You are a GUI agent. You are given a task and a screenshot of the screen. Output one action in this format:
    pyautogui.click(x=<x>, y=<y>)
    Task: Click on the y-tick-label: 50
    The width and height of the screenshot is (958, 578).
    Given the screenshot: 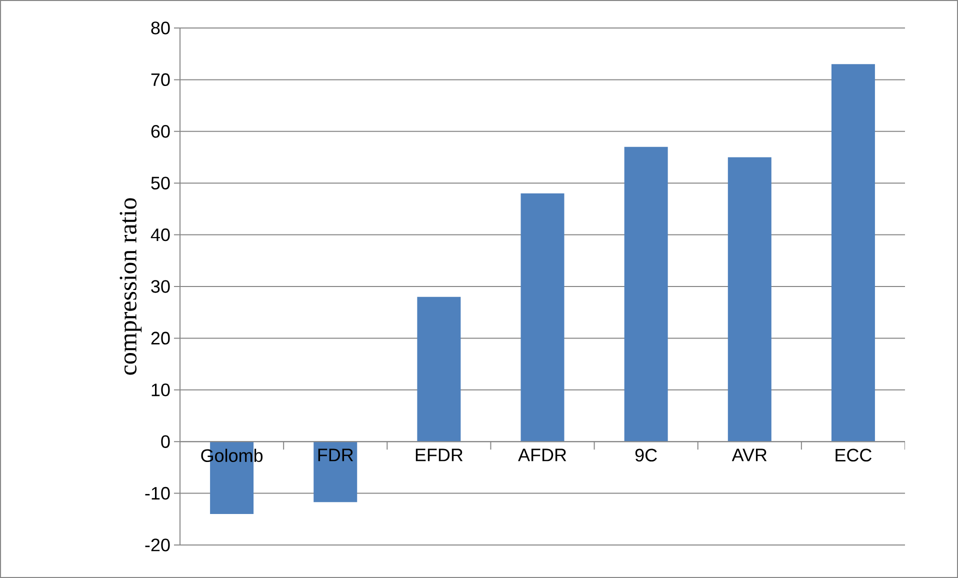 What is the action you would take?
    pyautogui.click(x=160, y=183)
    